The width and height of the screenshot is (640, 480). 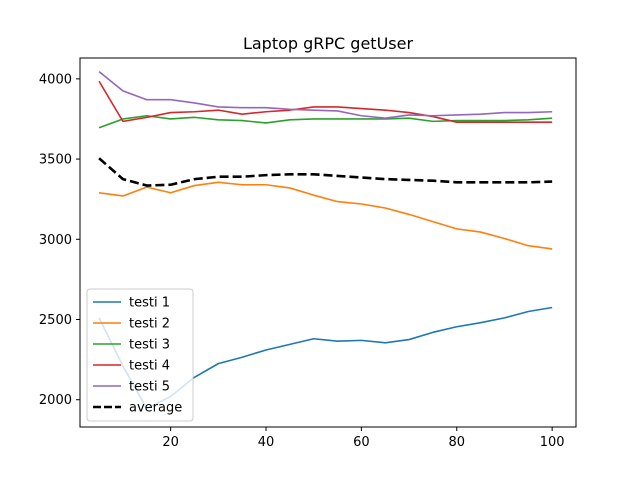 What do you see at coordinates (552, 442) in the screenshot?
I see `x-tick-label: 100` at bounding box center [552, 442].